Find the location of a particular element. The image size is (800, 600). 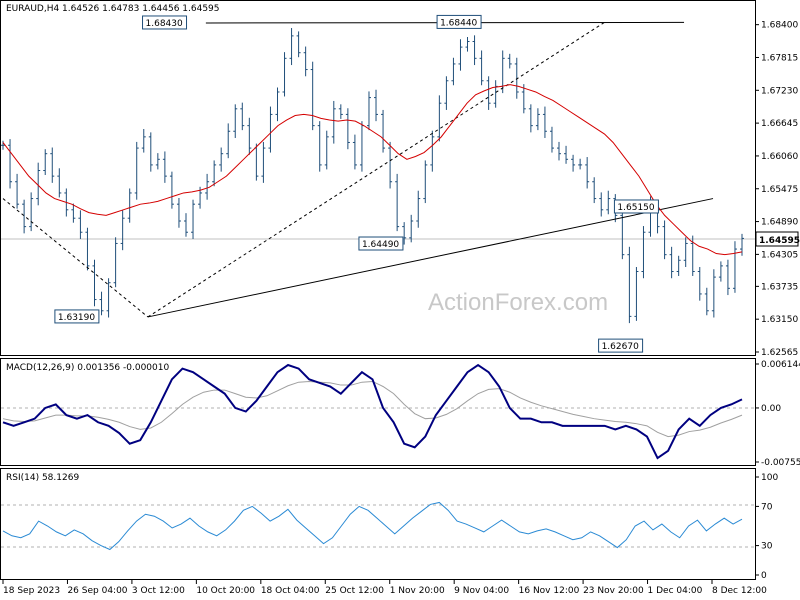

macd-tick-label: 0.006144 is located at coordinates (780, 365).